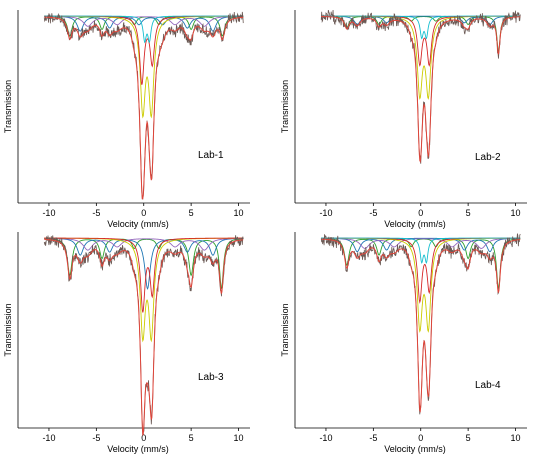  What do you see at coordinates (488, 157) in the screenshot?
I see `lab-label: Lab-2` at bounding box center [488, 157].